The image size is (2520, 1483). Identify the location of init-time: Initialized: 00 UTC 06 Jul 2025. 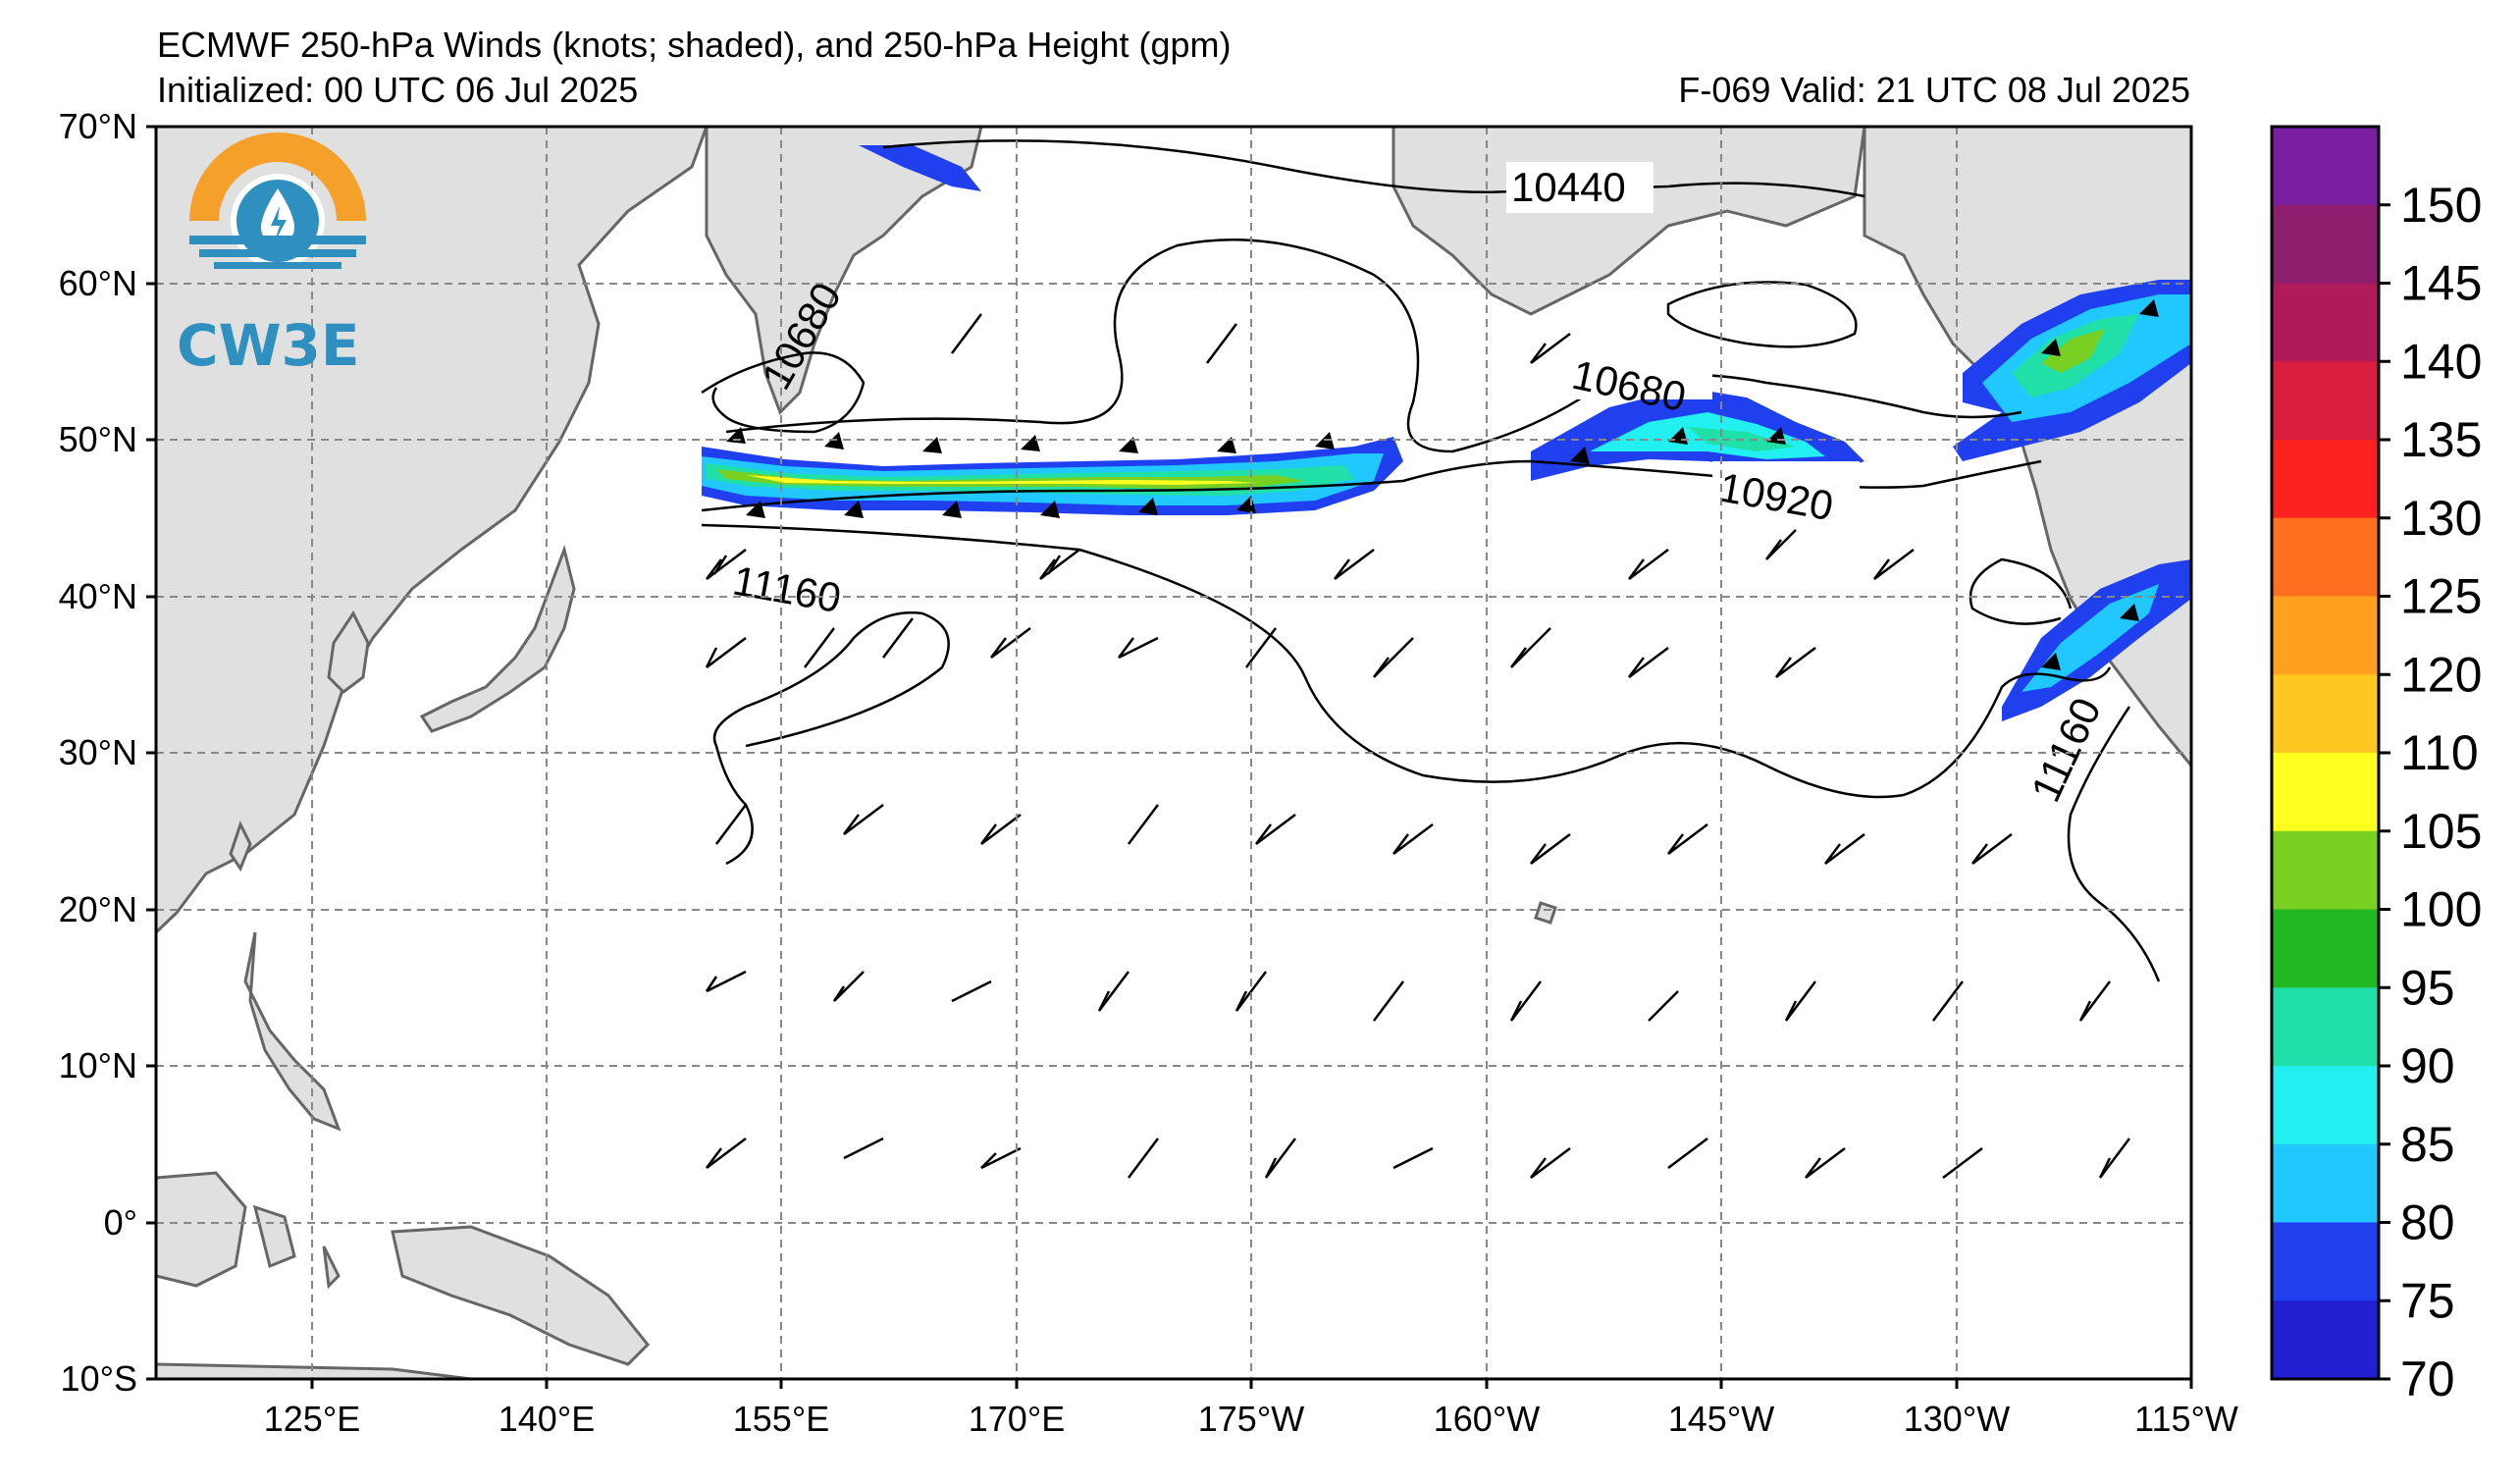
(398, 90).